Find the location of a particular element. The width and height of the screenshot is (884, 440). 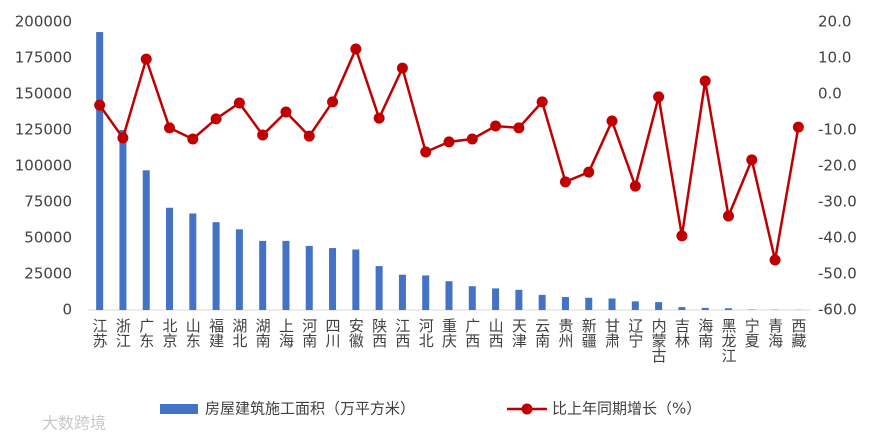

legend-label: 比上年同期增长（%） is located at coordinates (626, 409).